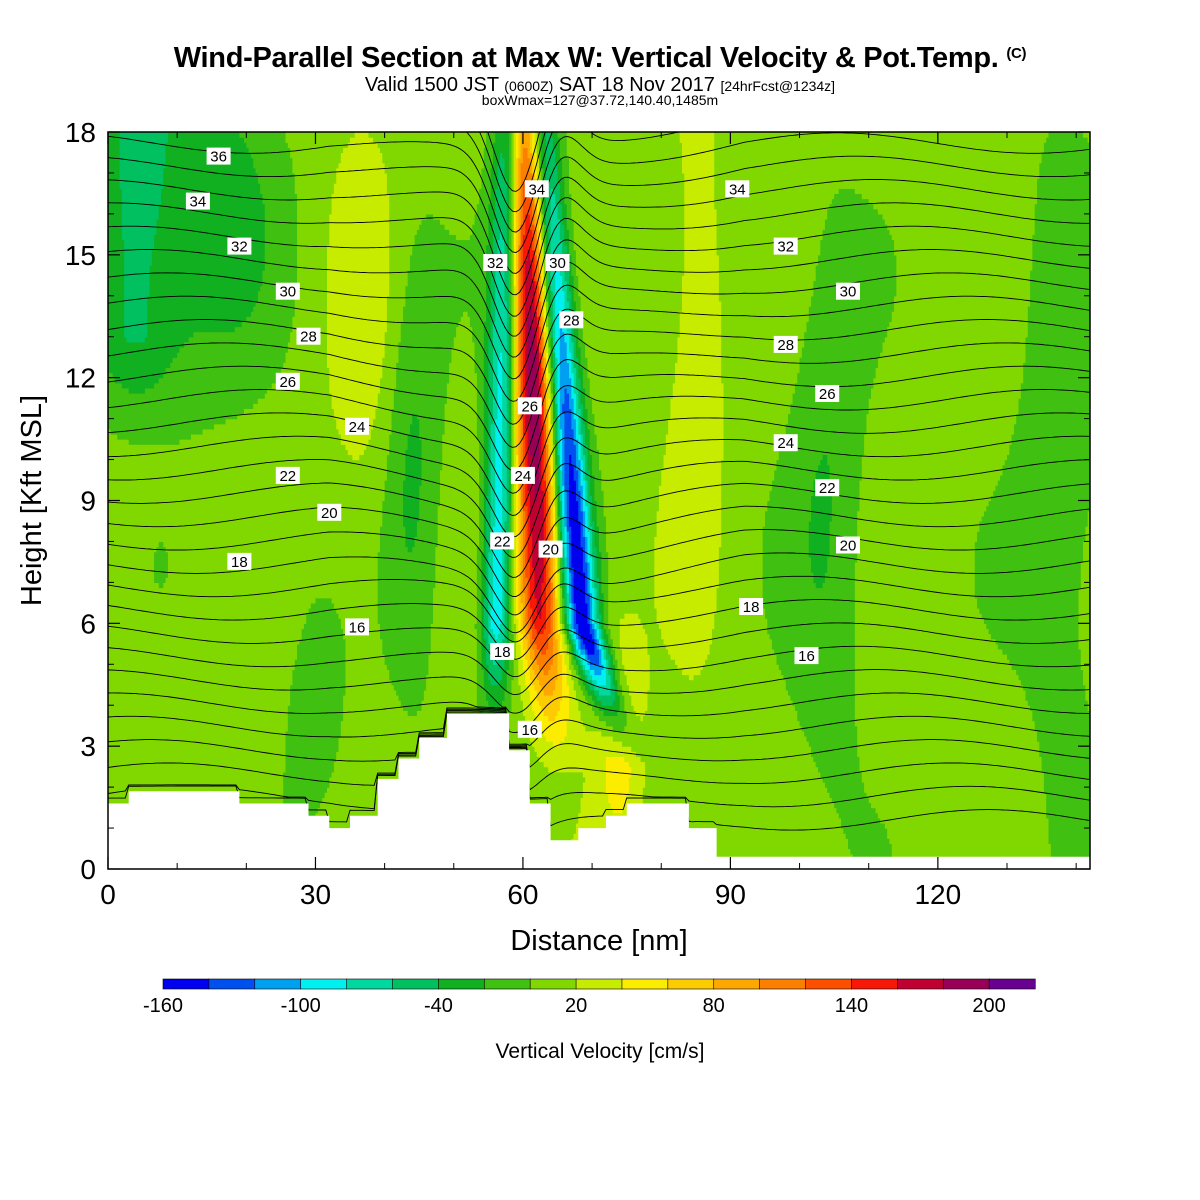  I want to click on y-tick-label: 9, so click(88, 501).